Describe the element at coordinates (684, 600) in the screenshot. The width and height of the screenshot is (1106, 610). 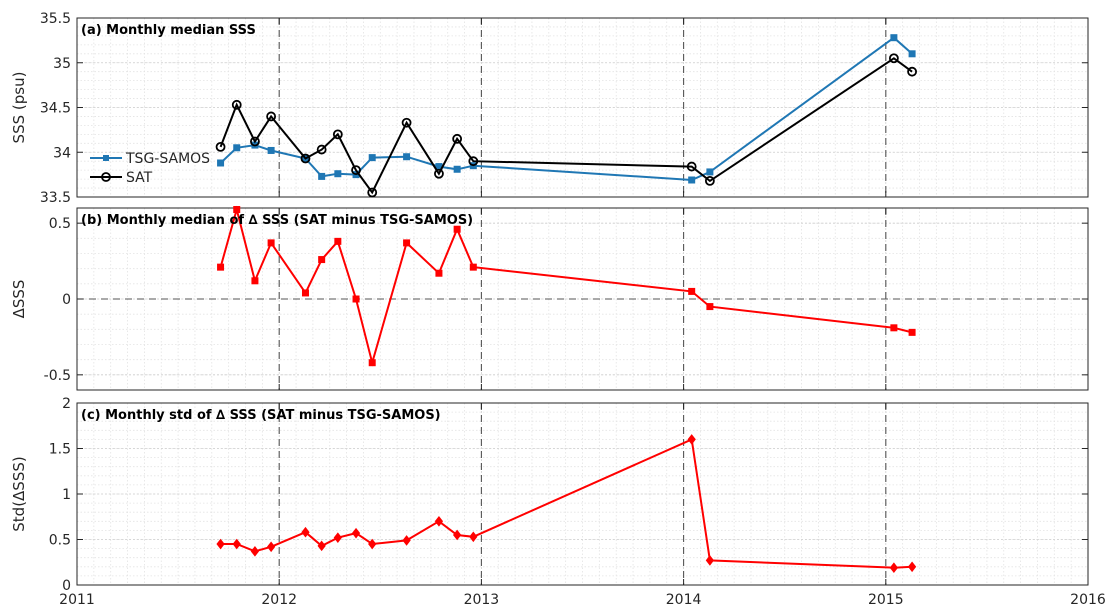
I see `x-tick-label: 2014` at that location.